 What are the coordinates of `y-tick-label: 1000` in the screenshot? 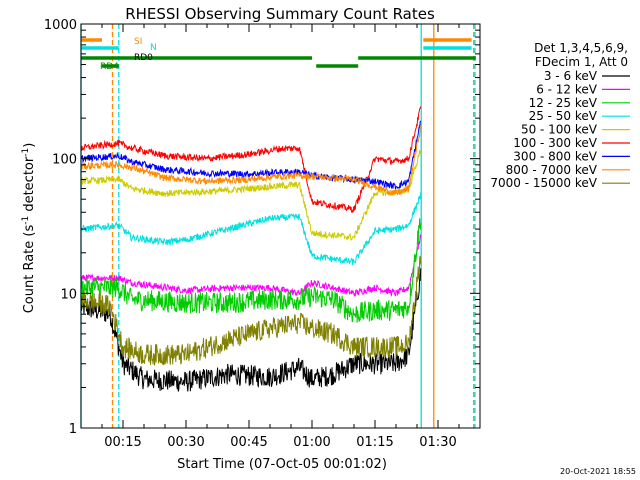 It's located at (60, 25).